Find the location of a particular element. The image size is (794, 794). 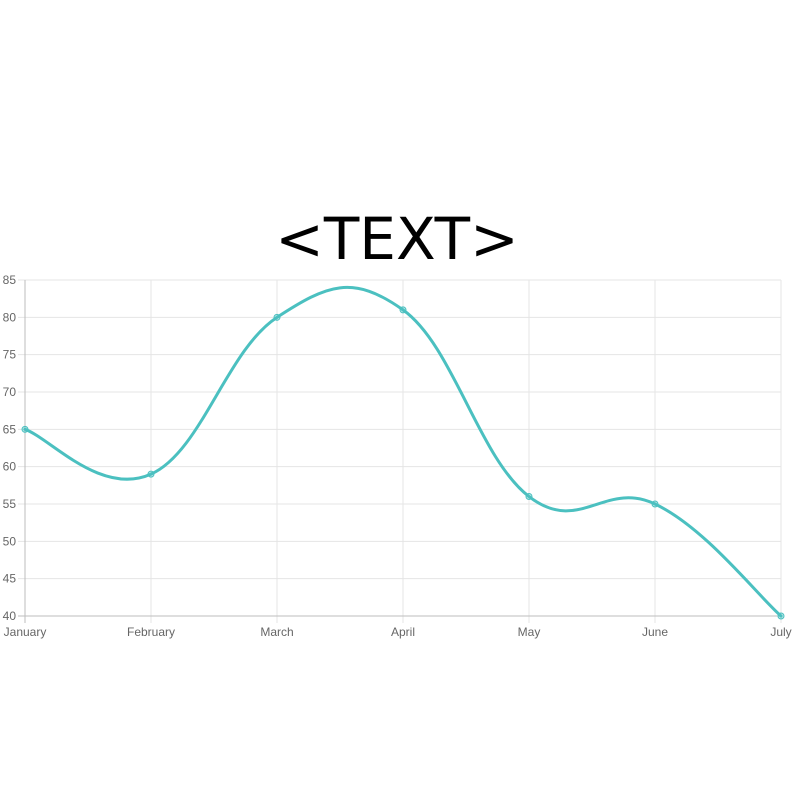

y-tick-label: 75 is located at coordinates (10, 355).